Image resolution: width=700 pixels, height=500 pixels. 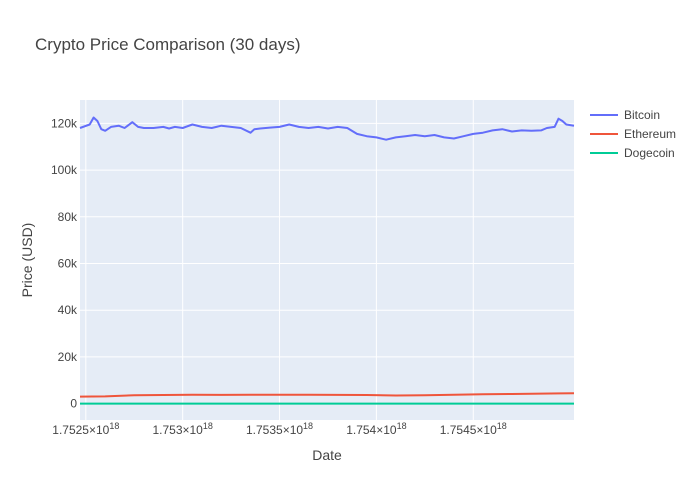 What do you see at coordinates (649, 153) in the screenshot?
I see `legend-label-dogecoin: Dogecoin` at bounding box center [649, 153].